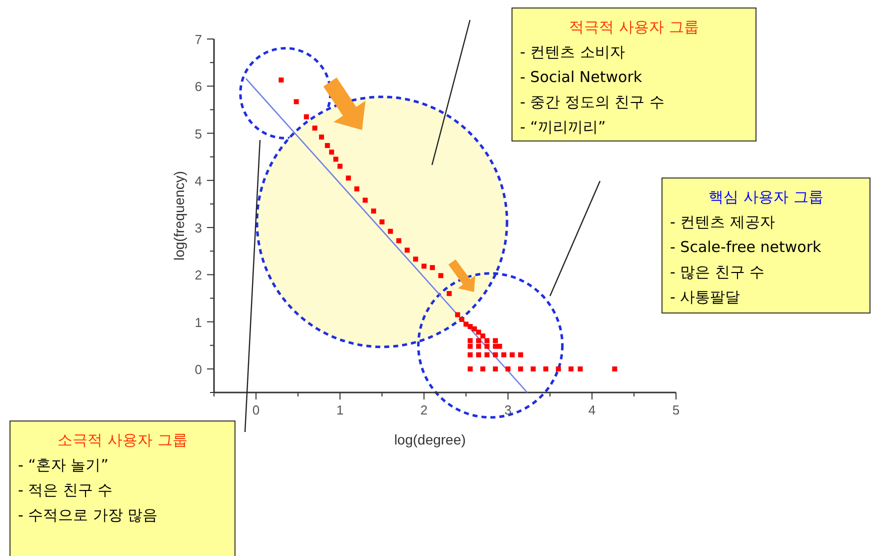 The image size is (877, 556). What do you see at coordinates (424, 410) in the screenshot?
I see `x-tick-label: 2` at bounding box center [424, 410].